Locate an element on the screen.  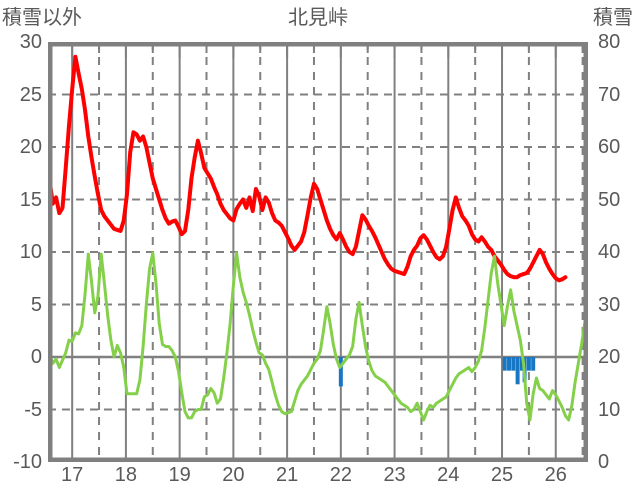
x-tick-label: 20 is located at coordinates (233, 475).